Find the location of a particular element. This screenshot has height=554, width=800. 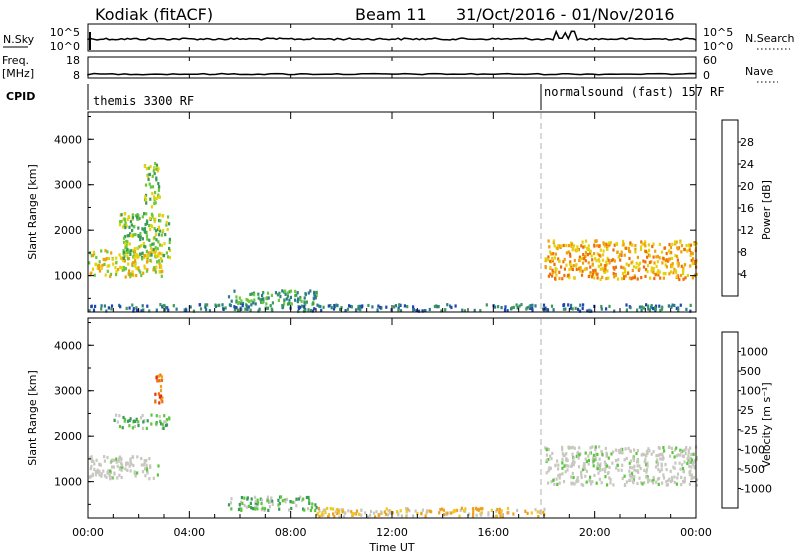

freq-trace is located at coordinates (392, 74).